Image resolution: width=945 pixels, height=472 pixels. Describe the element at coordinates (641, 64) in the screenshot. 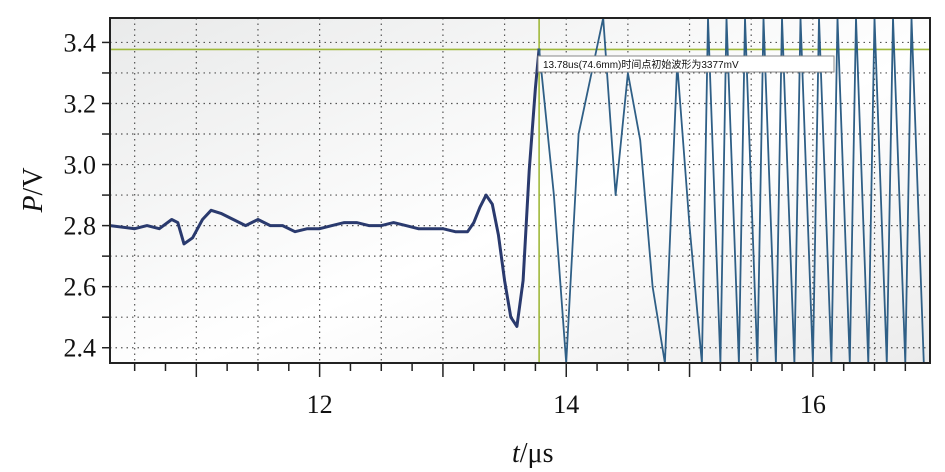

I see `annotation-text: 13.78us(74.6mm)时间点初始波形为3377mV` at that location.